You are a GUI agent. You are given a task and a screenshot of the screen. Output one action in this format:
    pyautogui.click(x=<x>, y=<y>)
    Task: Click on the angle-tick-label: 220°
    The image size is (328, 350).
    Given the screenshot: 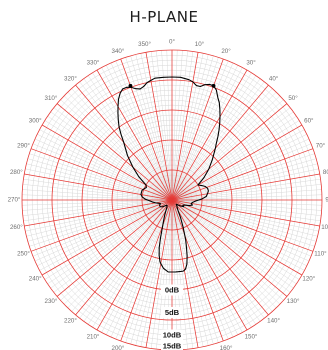 What is the action you would take?
    pyautogui.click(x=70, y=321)
    